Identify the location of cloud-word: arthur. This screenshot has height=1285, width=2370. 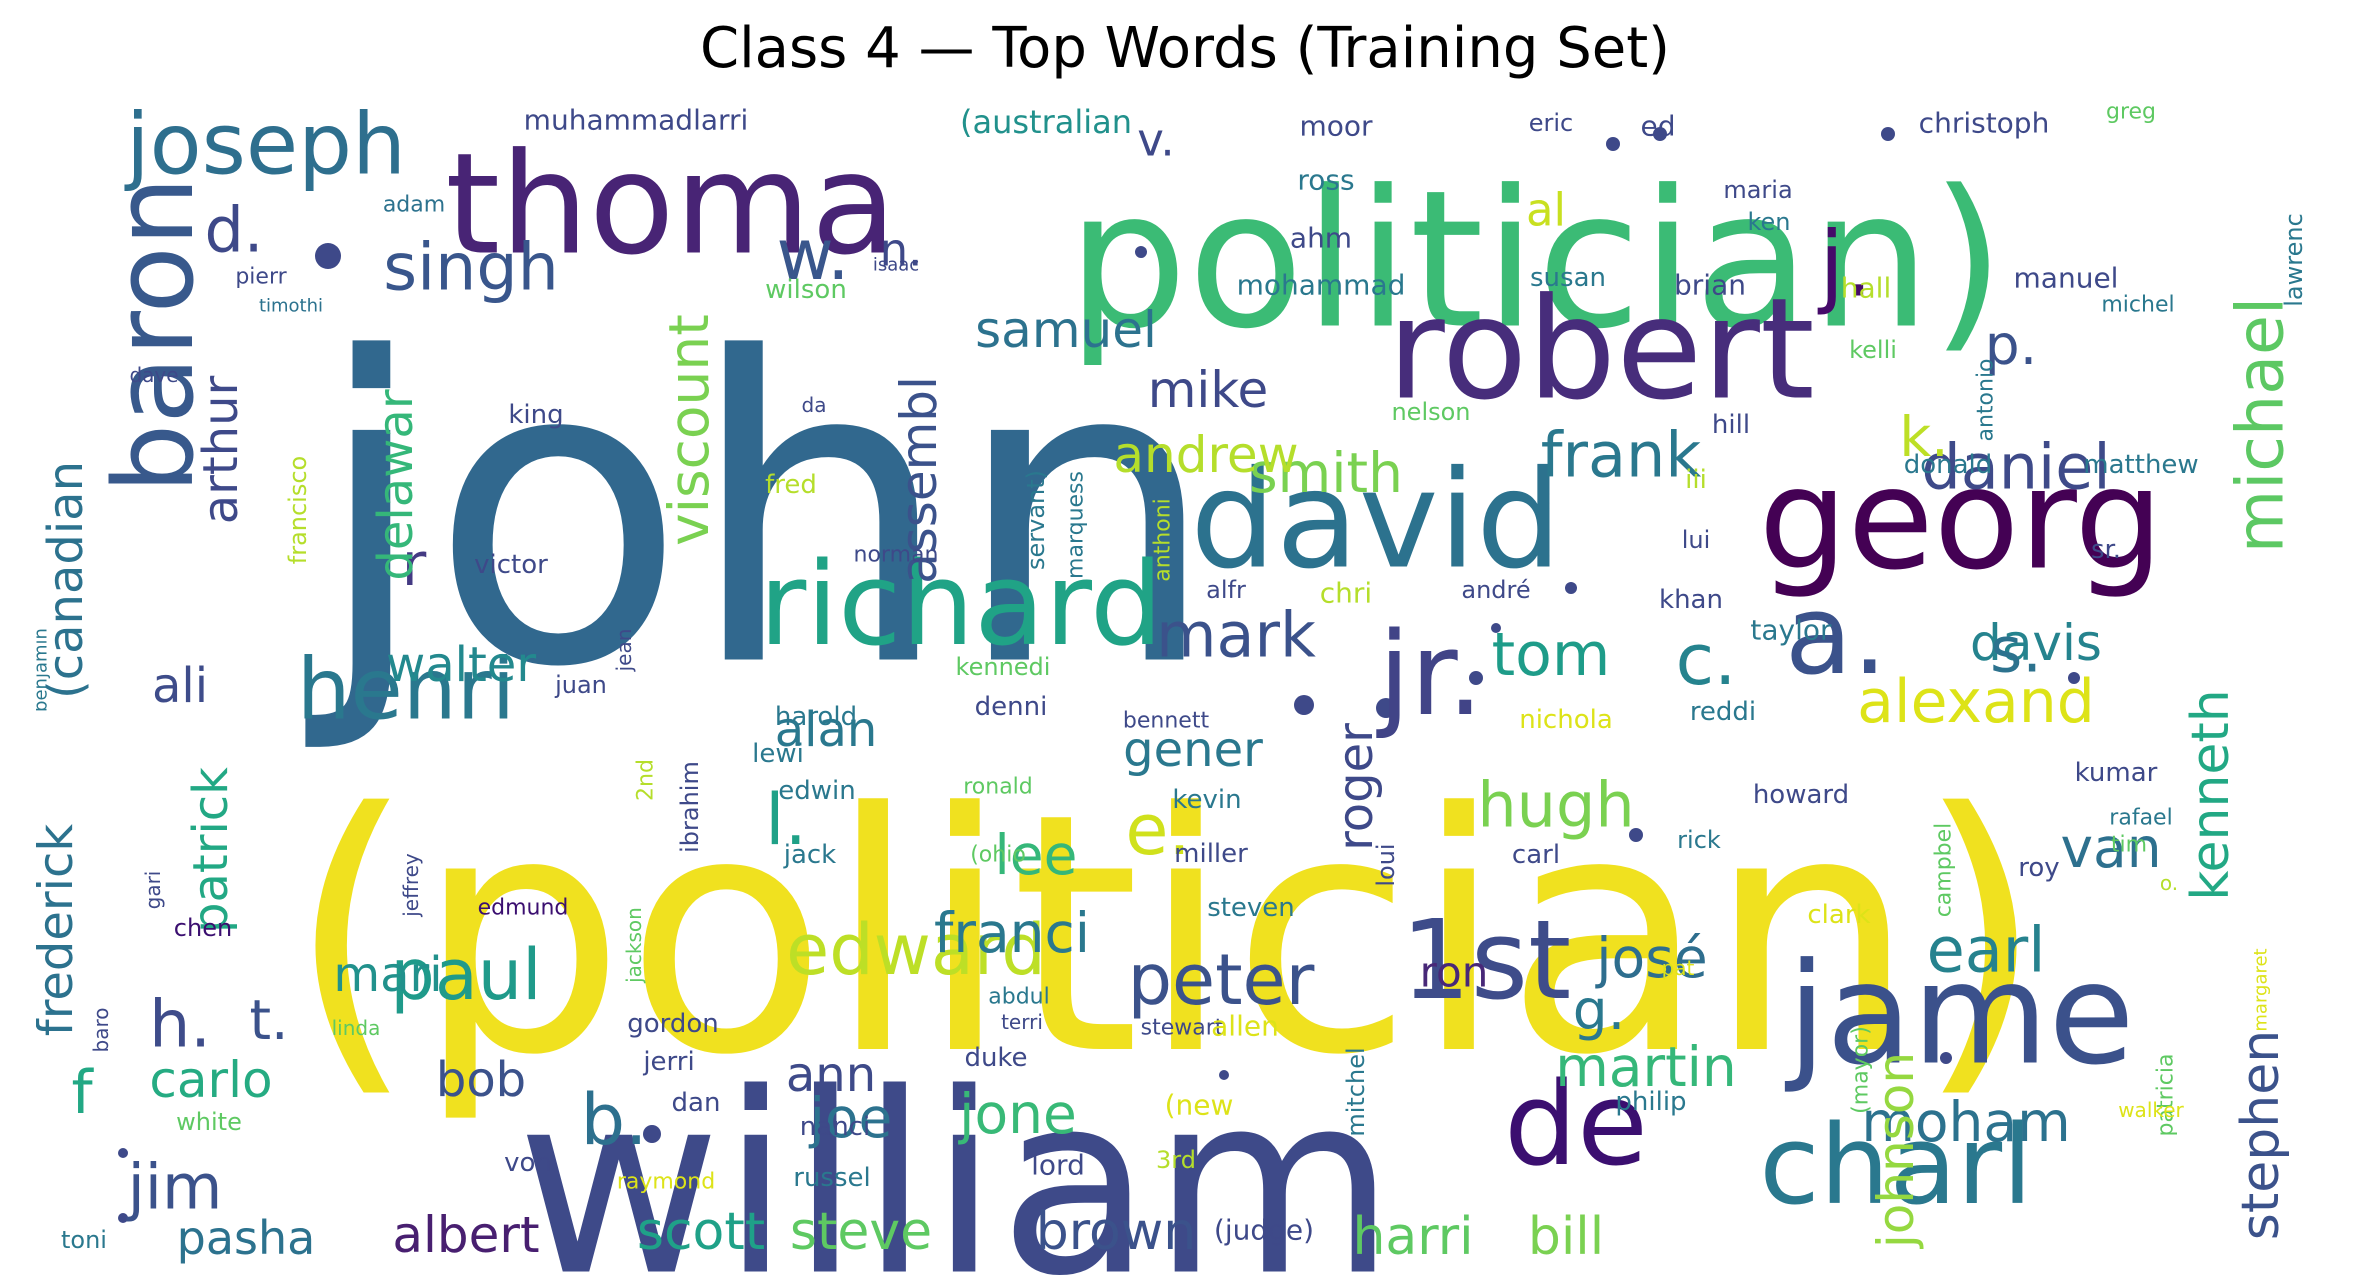
(221, 449).